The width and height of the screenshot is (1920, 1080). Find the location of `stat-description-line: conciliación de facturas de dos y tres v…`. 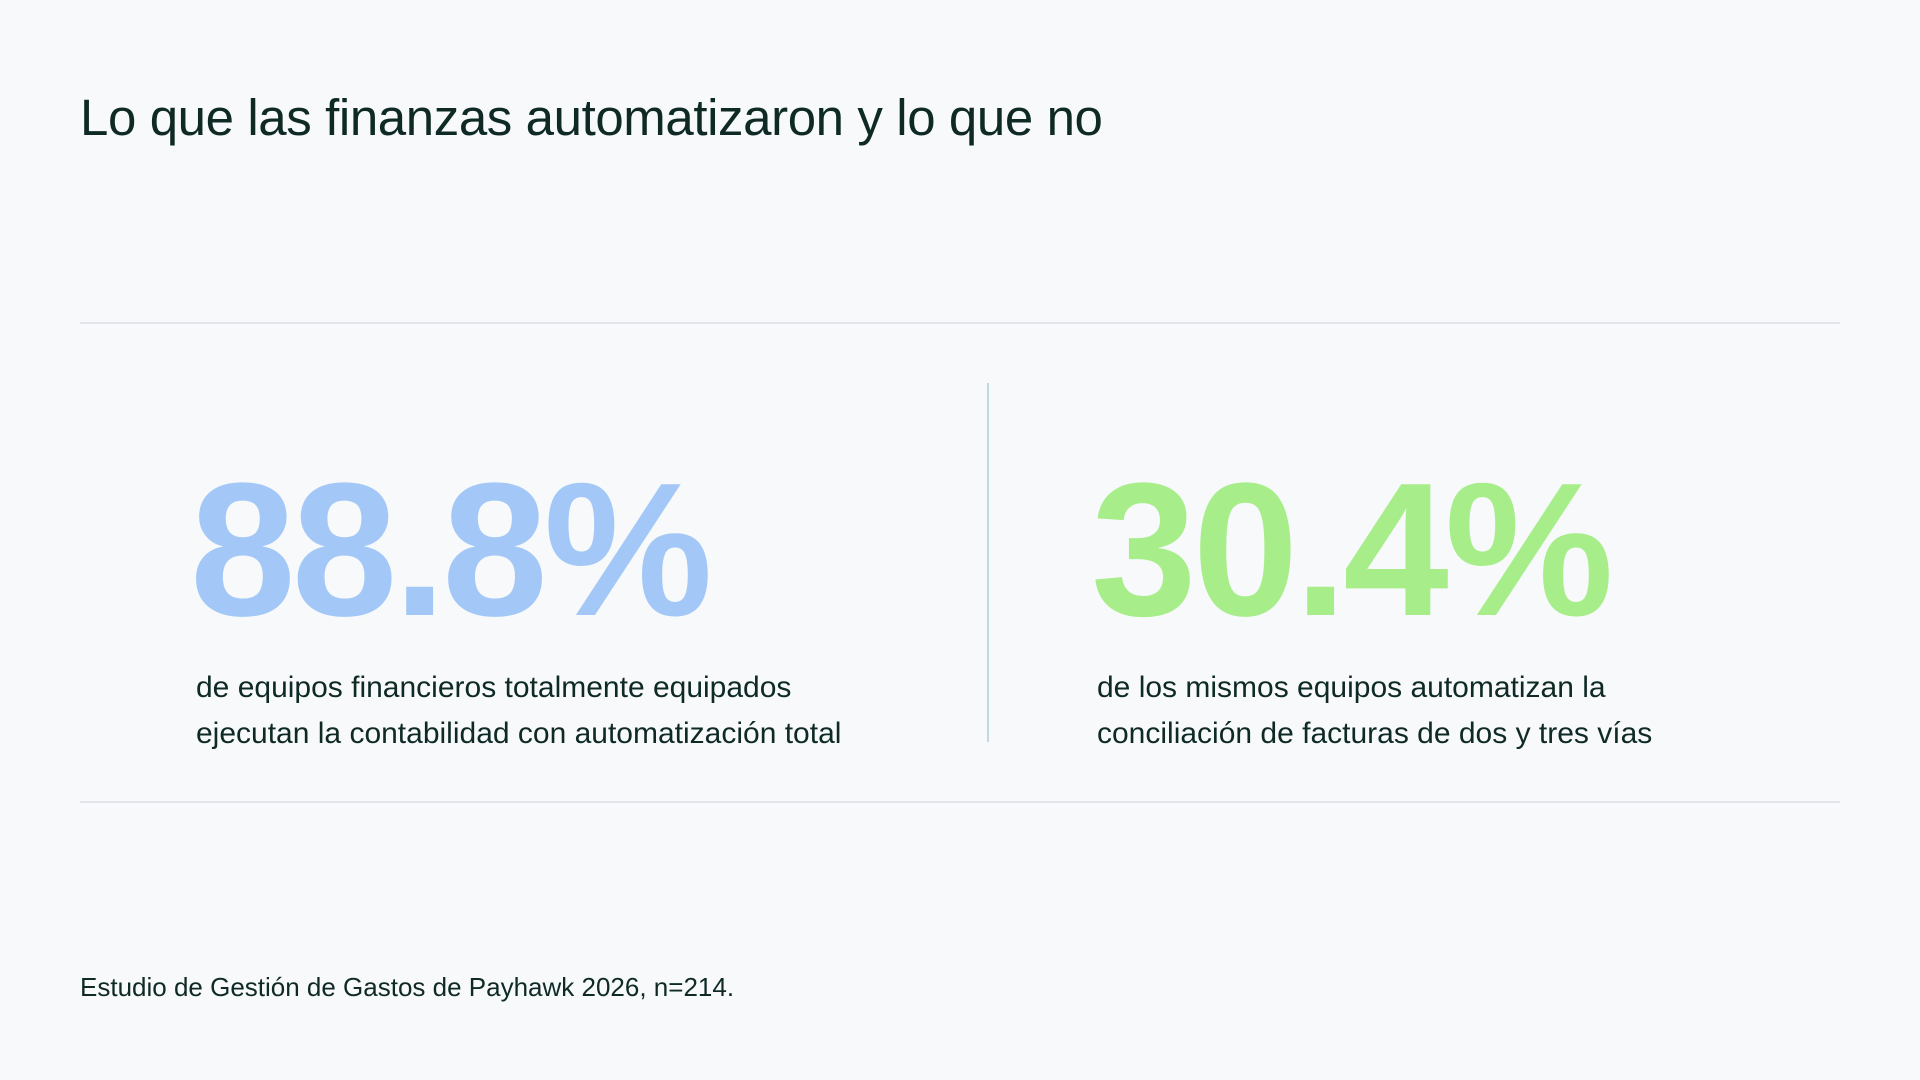

stat-description-line: conciliación de facturas de dos y tres v… is located at coordinates (1375, 733).